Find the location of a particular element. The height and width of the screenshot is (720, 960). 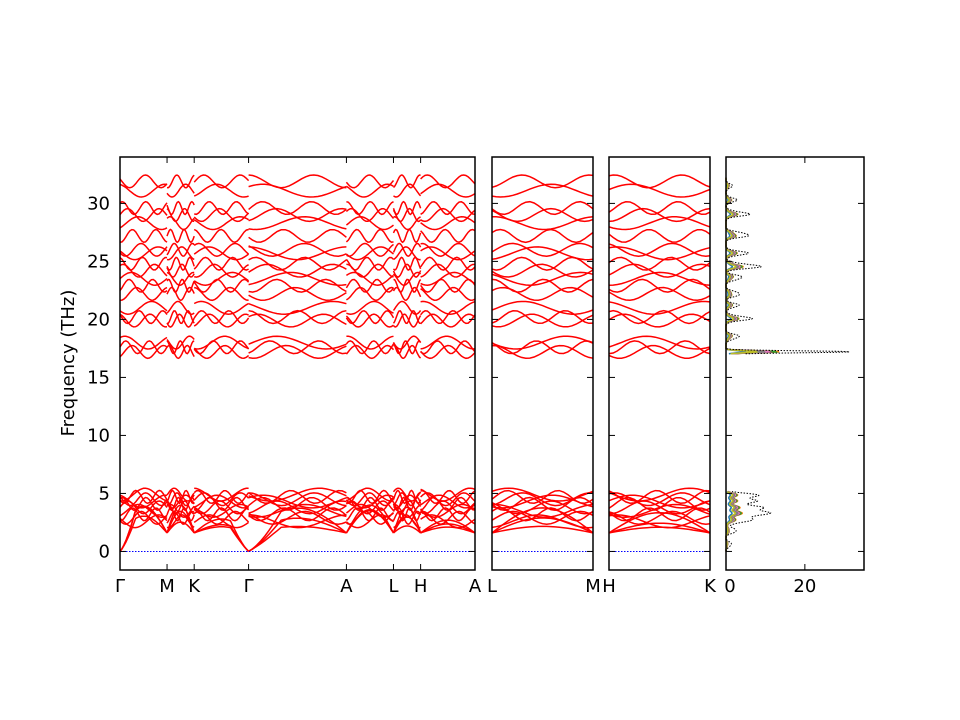

dos-panel: 0 20 is located at coordinates (794, 376).